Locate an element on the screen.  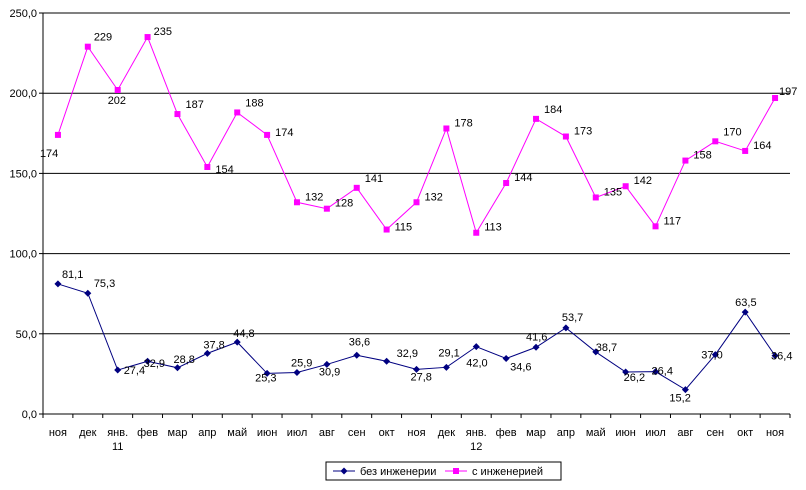
x-tick-label: дек is located at coordinates (88, 433).